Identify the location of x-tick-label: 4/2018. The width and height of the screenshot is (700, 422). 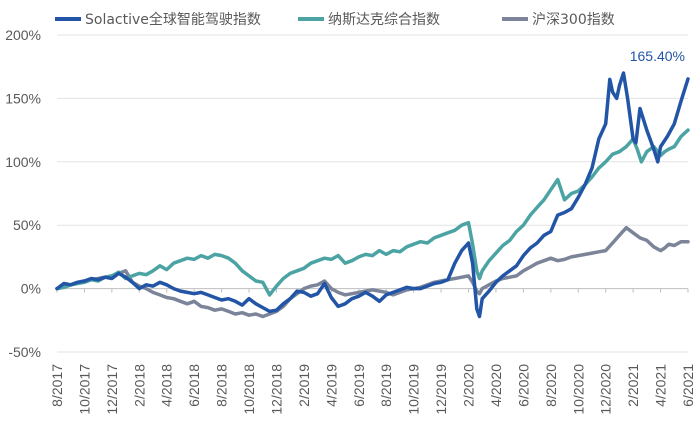
(167, 385).